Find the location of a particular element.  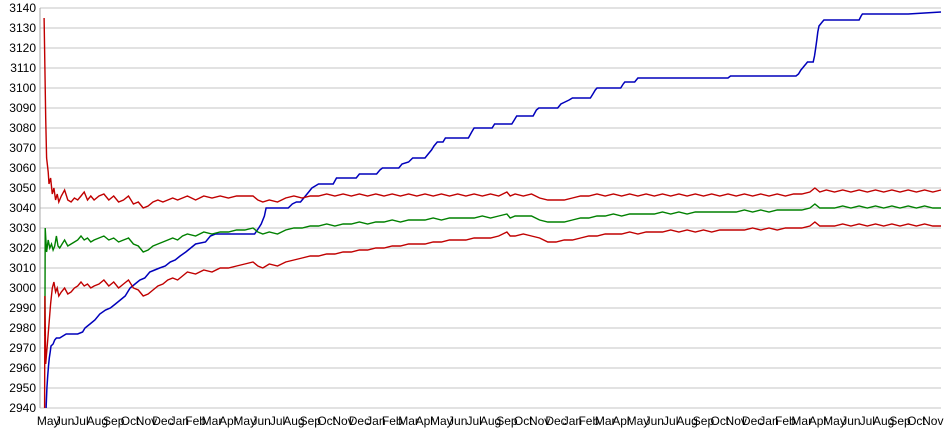

y-tick-label: 3090 is located at coordinates (22, 108).